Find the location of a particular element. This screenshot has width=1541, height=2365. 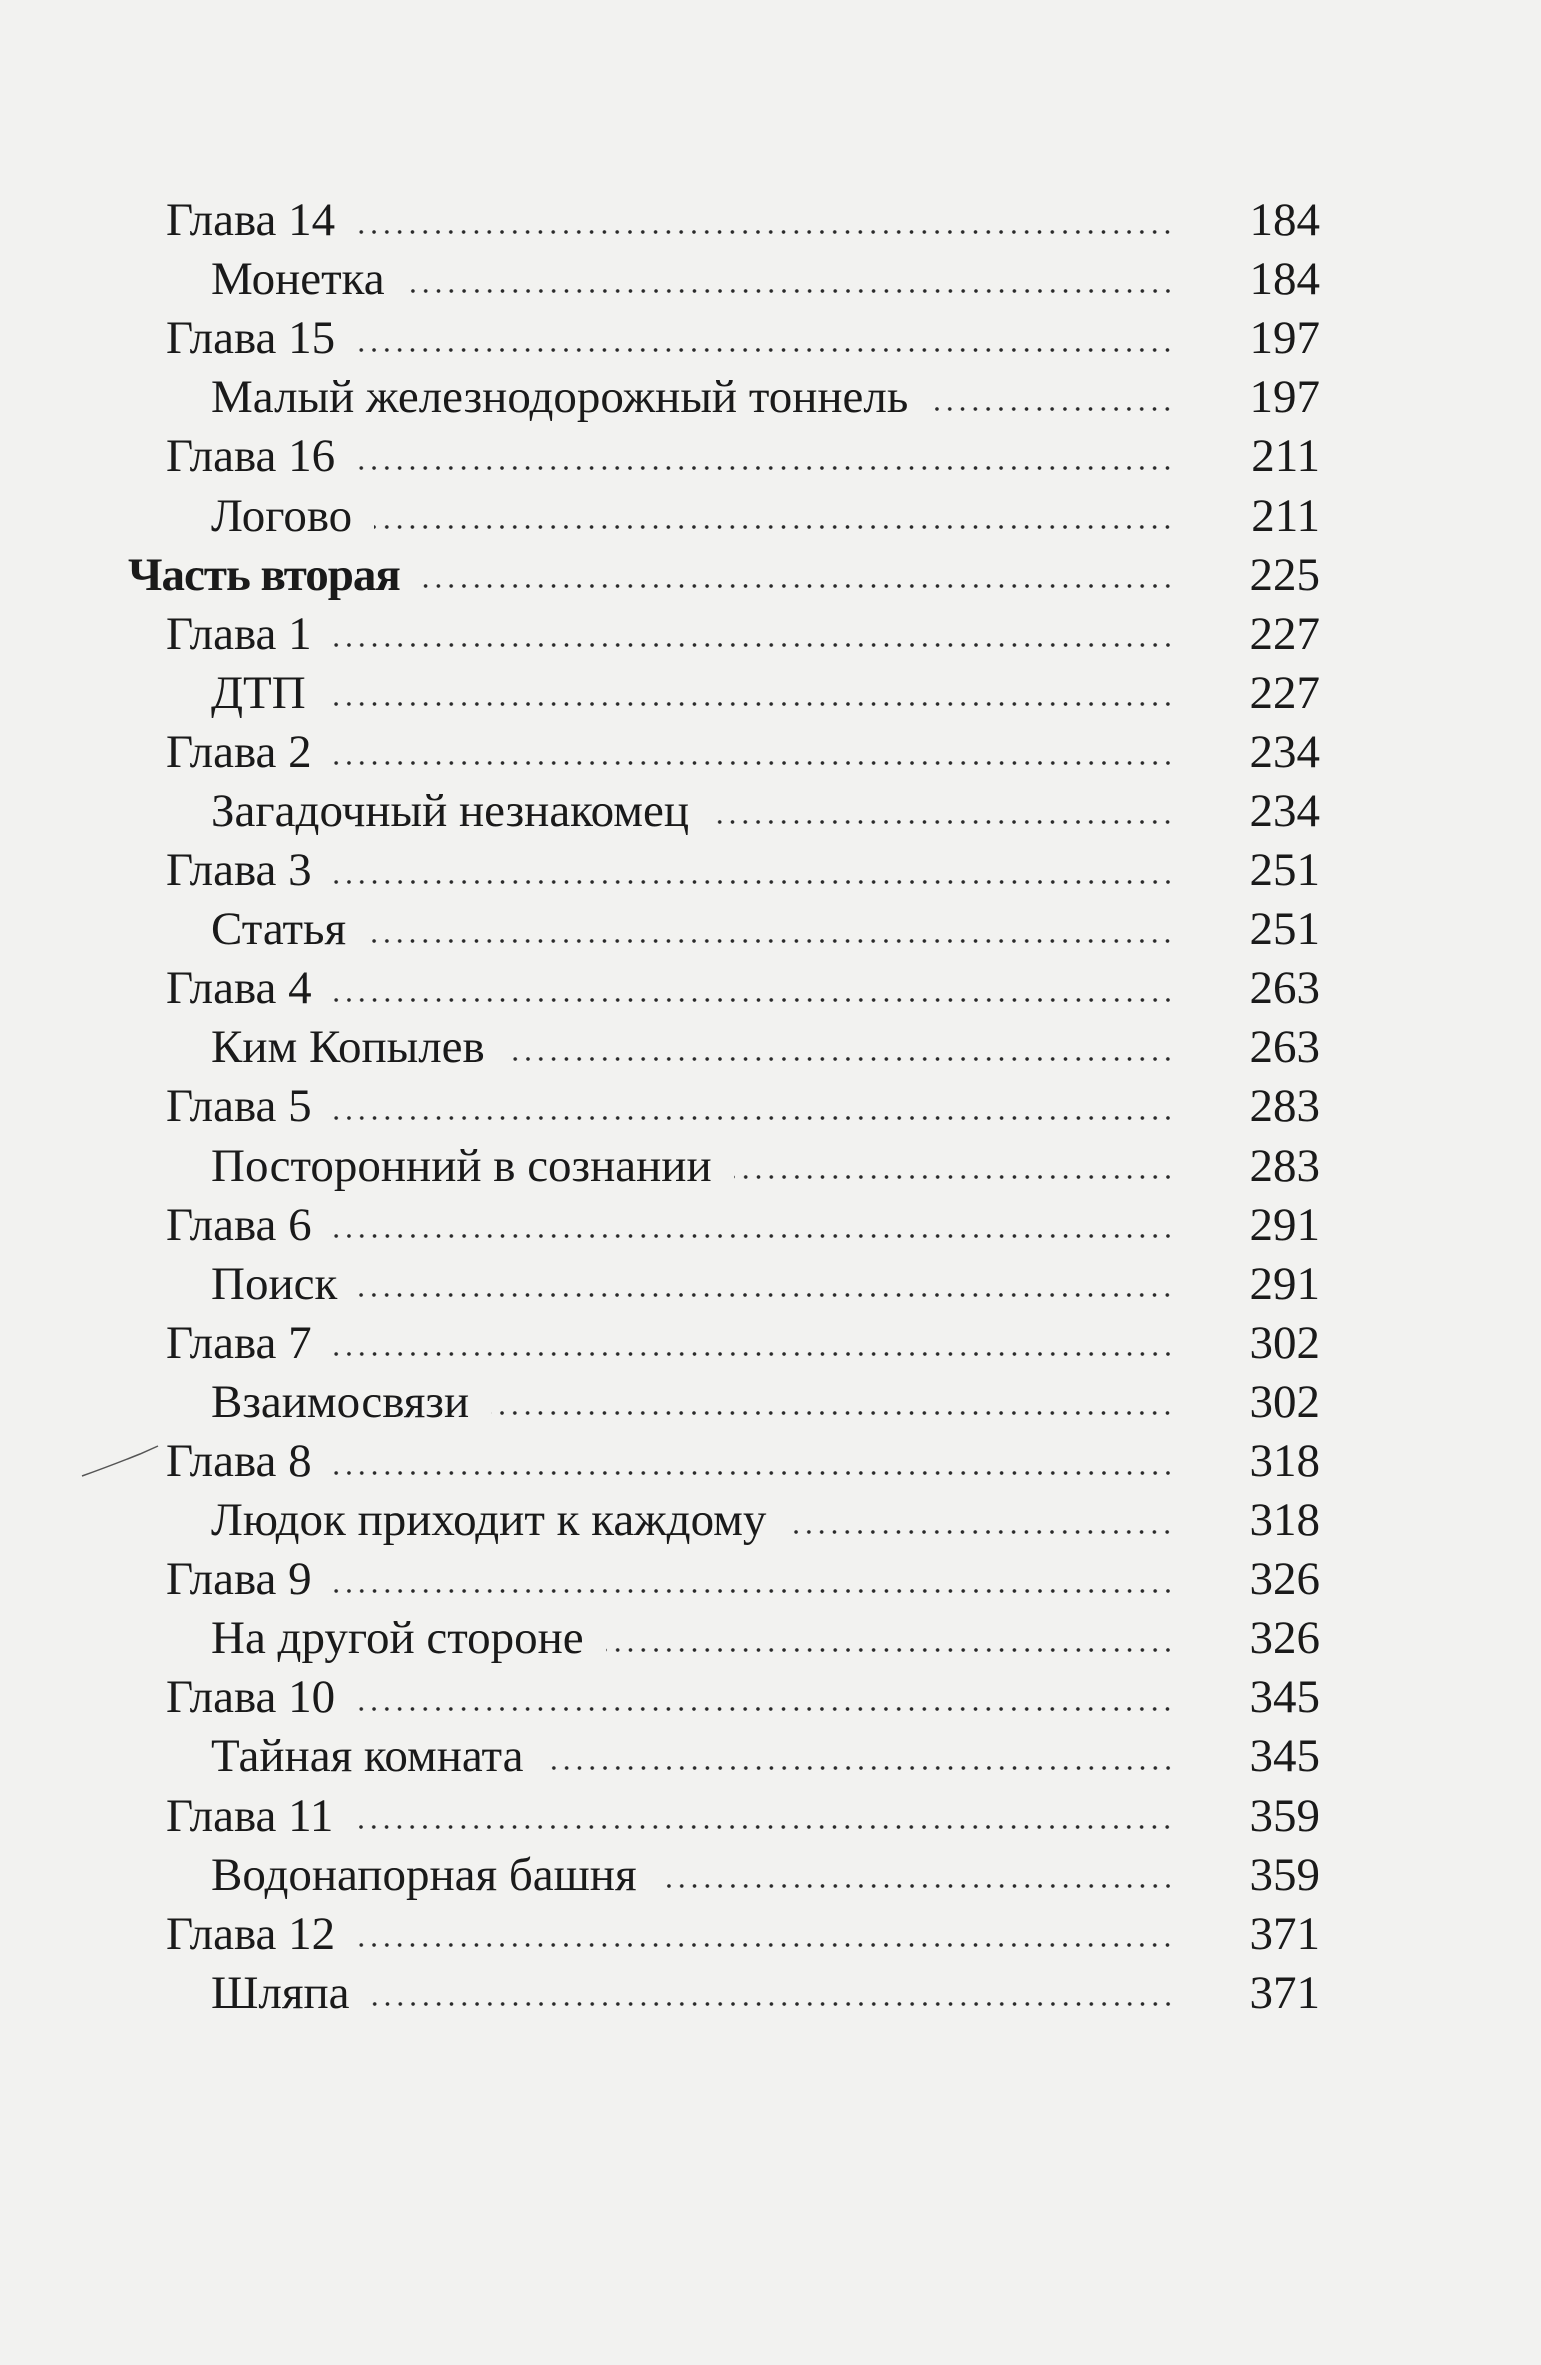

toc-entry-section: Взаимосвязи 302 is located at coordinates (770, 1402).